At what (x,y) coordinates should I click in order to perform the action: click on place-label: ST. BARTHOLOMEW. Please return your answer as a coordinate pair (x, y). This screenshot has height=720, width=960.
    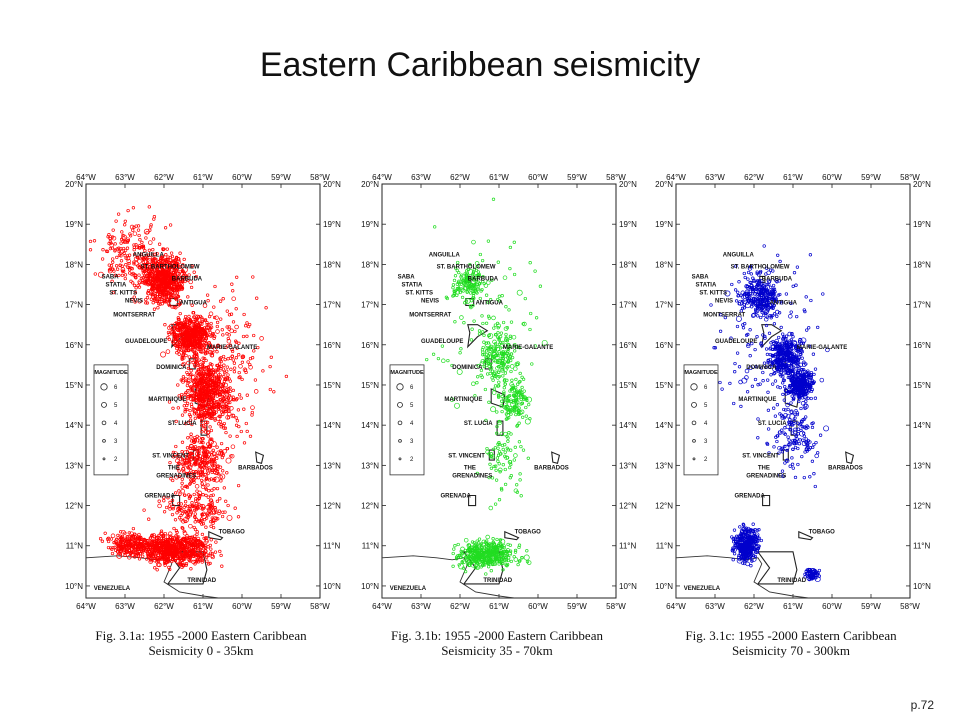
    Looking at the image, I should click on (466, 267).